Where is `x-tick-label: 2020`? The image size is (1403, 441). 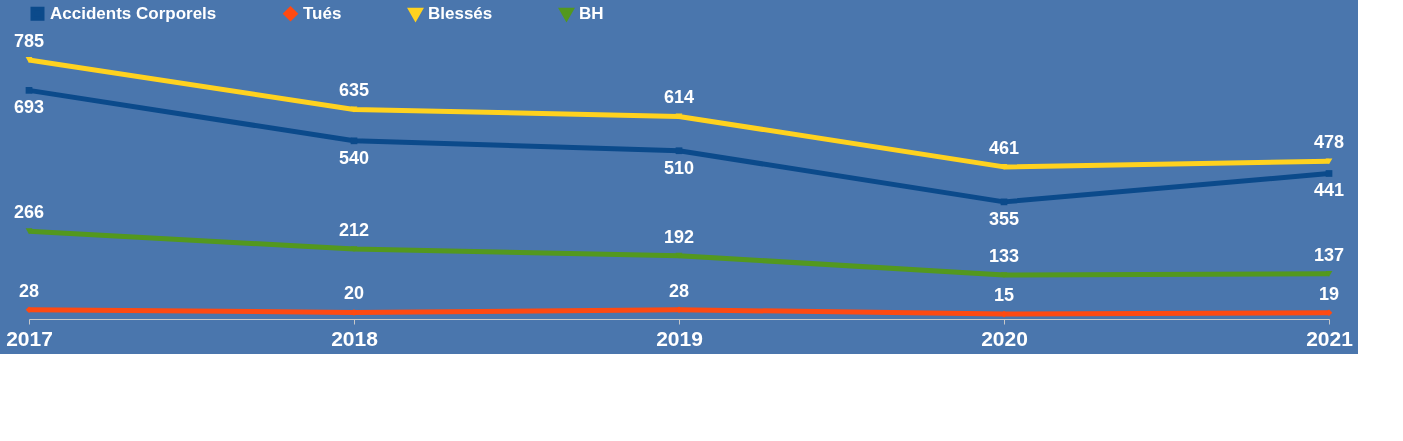 x-tick-label: 2020 is located at coordinates (1004, 338).